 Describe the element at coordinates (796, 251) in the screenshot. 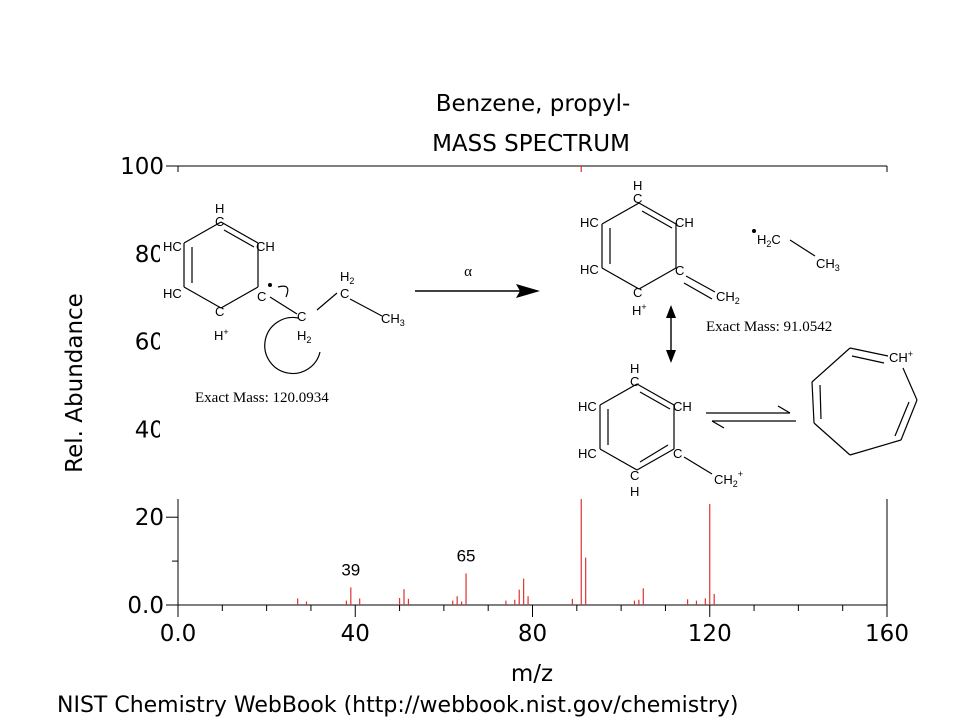

I see `ethyl-radical: H2C CH3` at that location.